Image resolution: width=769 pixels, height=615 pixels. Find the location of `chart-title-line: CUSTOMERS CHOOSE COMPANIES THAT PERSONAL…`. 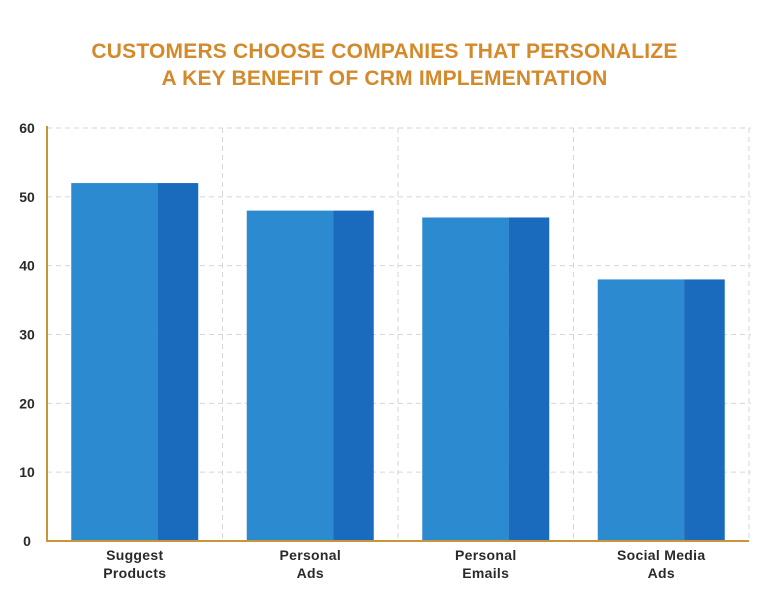

chart-title-line: CUSTOMERS CHOOSE COMPANIES THAT PERSONAL… is located at coordinates (384, 51).